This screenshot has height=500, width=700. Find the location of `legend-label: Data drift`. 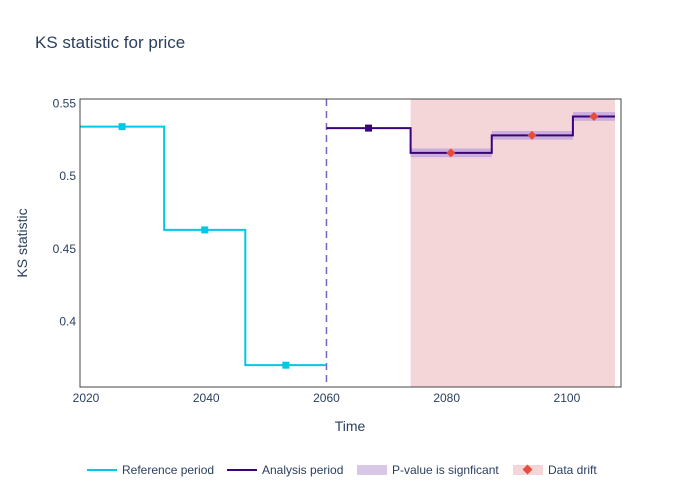

legend-label: Data drift is located at coordinates (572, 470).